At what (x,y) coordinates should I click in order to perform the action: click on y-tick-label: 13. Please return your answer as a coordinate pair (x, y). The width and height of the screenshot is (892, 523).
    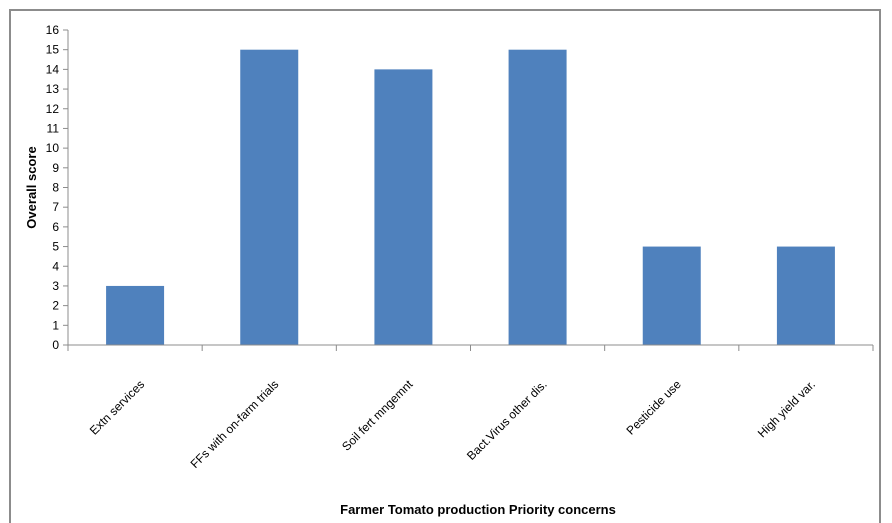
    Looking at the image, I should click on (53, 89).